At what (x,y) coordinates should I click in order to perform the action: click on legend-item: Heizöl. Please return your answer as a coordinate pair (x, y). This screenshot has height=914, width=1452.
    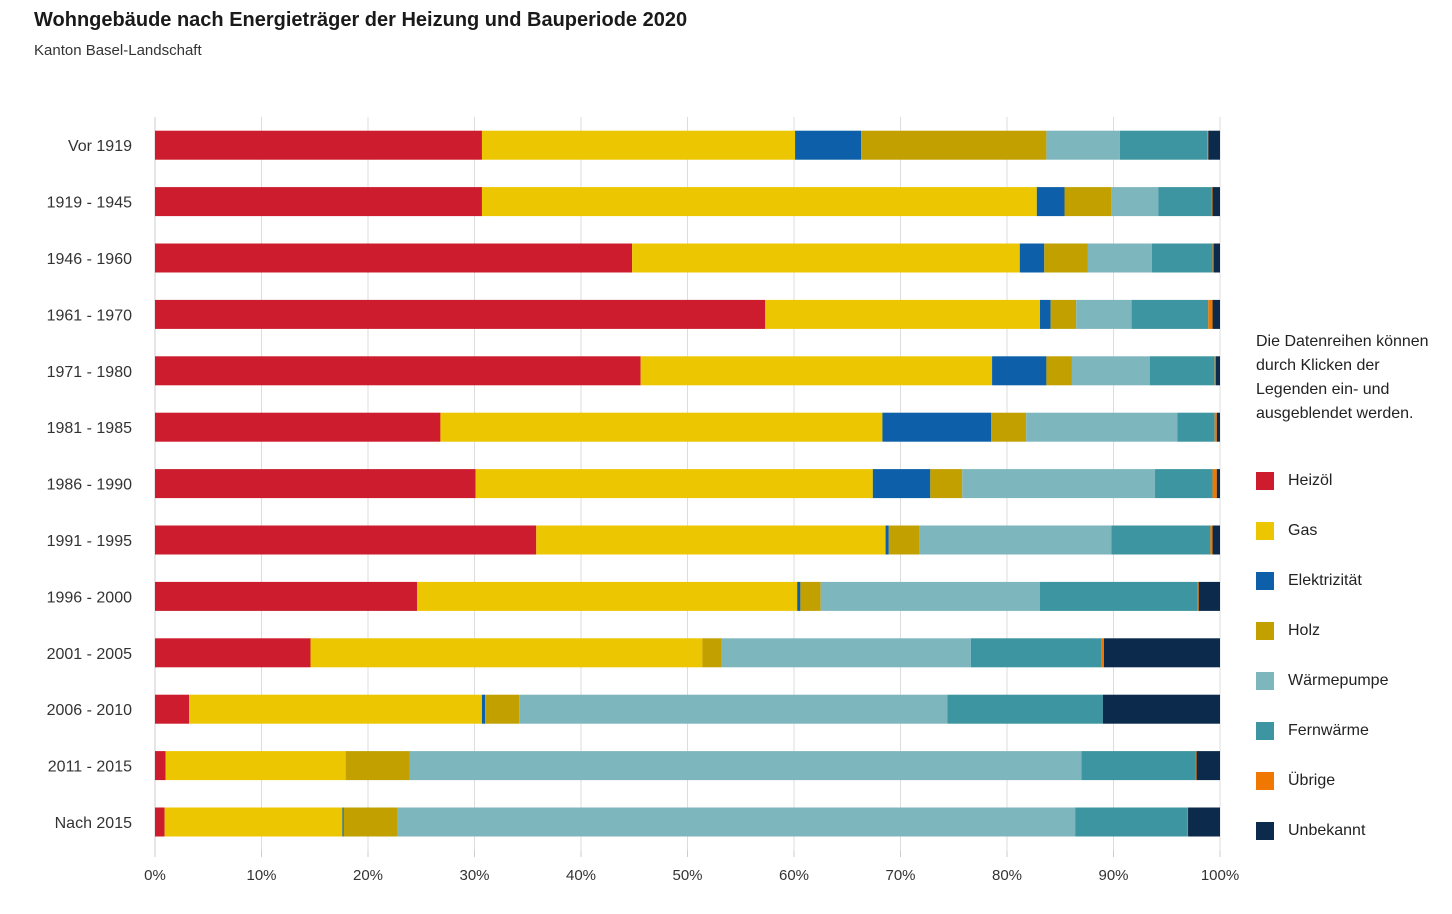
    Looking at the image, I should click on (1354, 481).